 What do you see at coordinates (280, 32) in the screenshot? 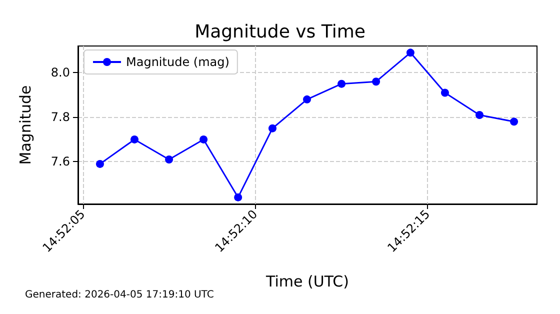
I see `chart-title: Magnitude vs Time` at bounding box center [280, 32].